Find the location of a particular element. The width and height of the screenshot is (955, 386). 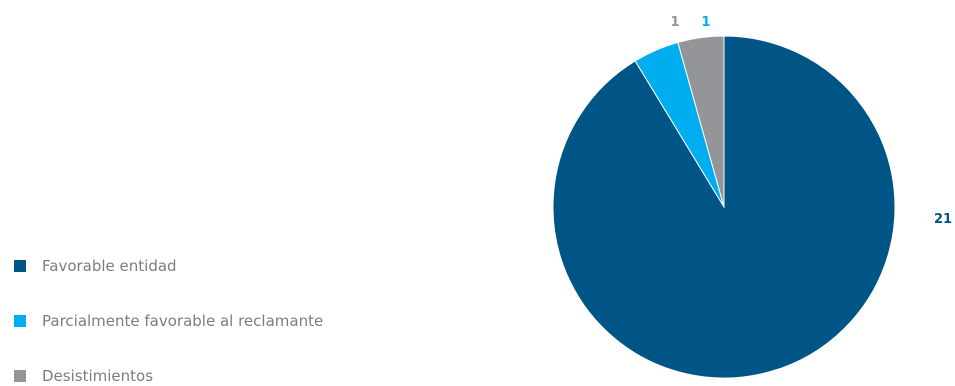

data-label-favorable-entidad: 21 is located at coordinates (943, 219).